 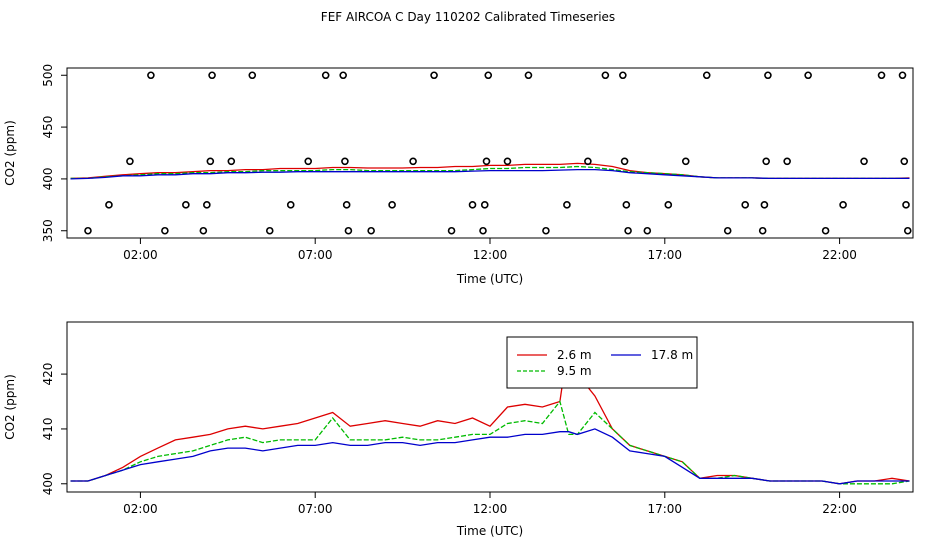 I want to click on legend-label-2-6m: 2.6 m, so click(x=574, y=355).